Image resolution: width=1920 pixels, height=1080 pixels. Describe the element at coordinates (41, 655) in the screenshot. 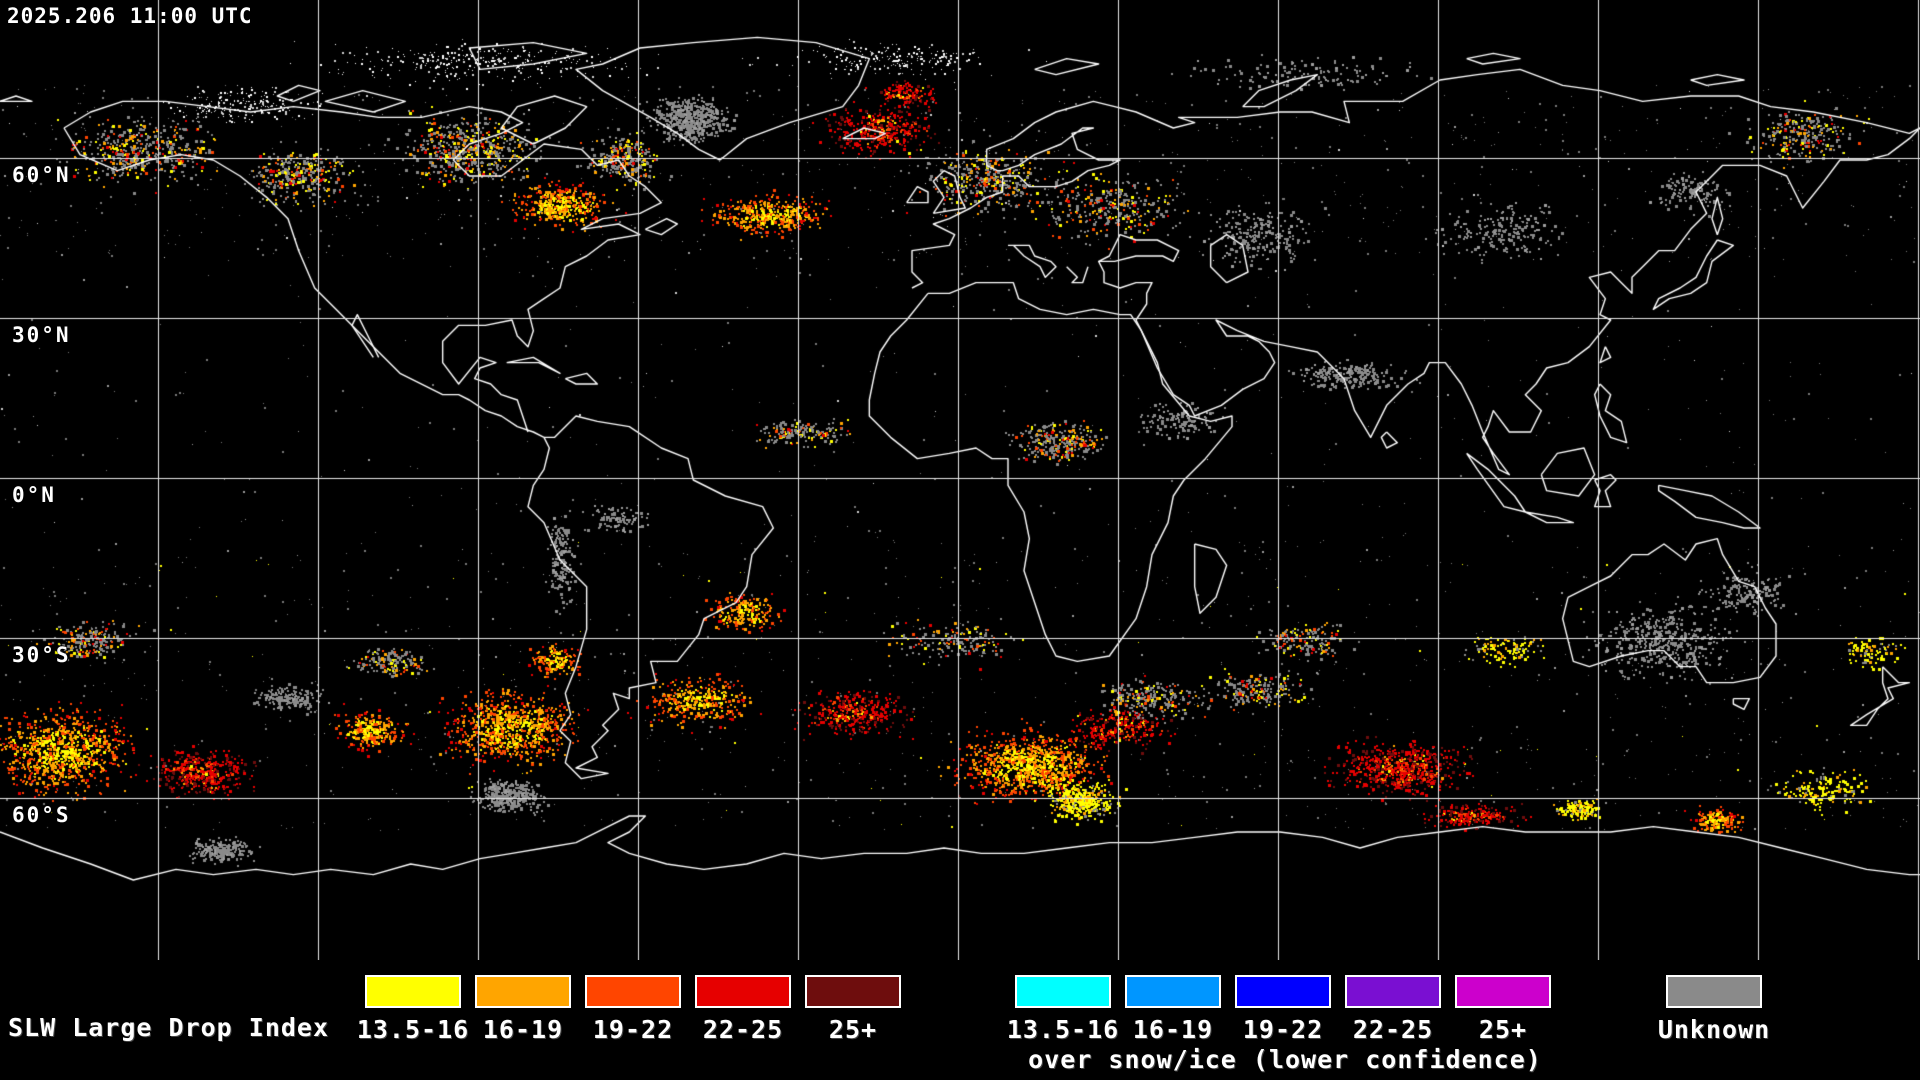

I see `latitude-label: 30°S` at that location.